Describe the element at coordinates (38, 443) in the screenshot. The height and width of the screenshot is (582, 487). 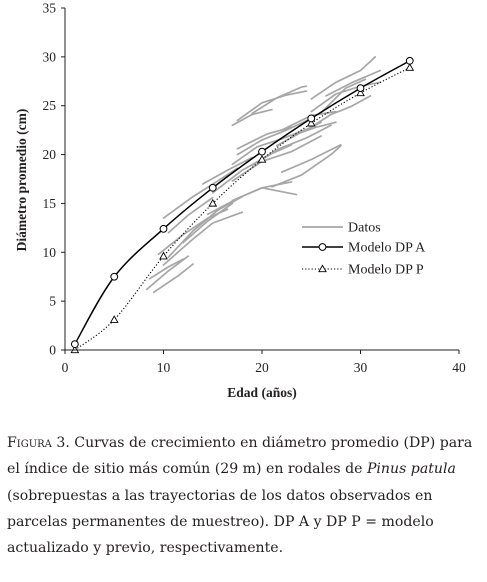
I see `caption-label: Figura 3.` at that location.